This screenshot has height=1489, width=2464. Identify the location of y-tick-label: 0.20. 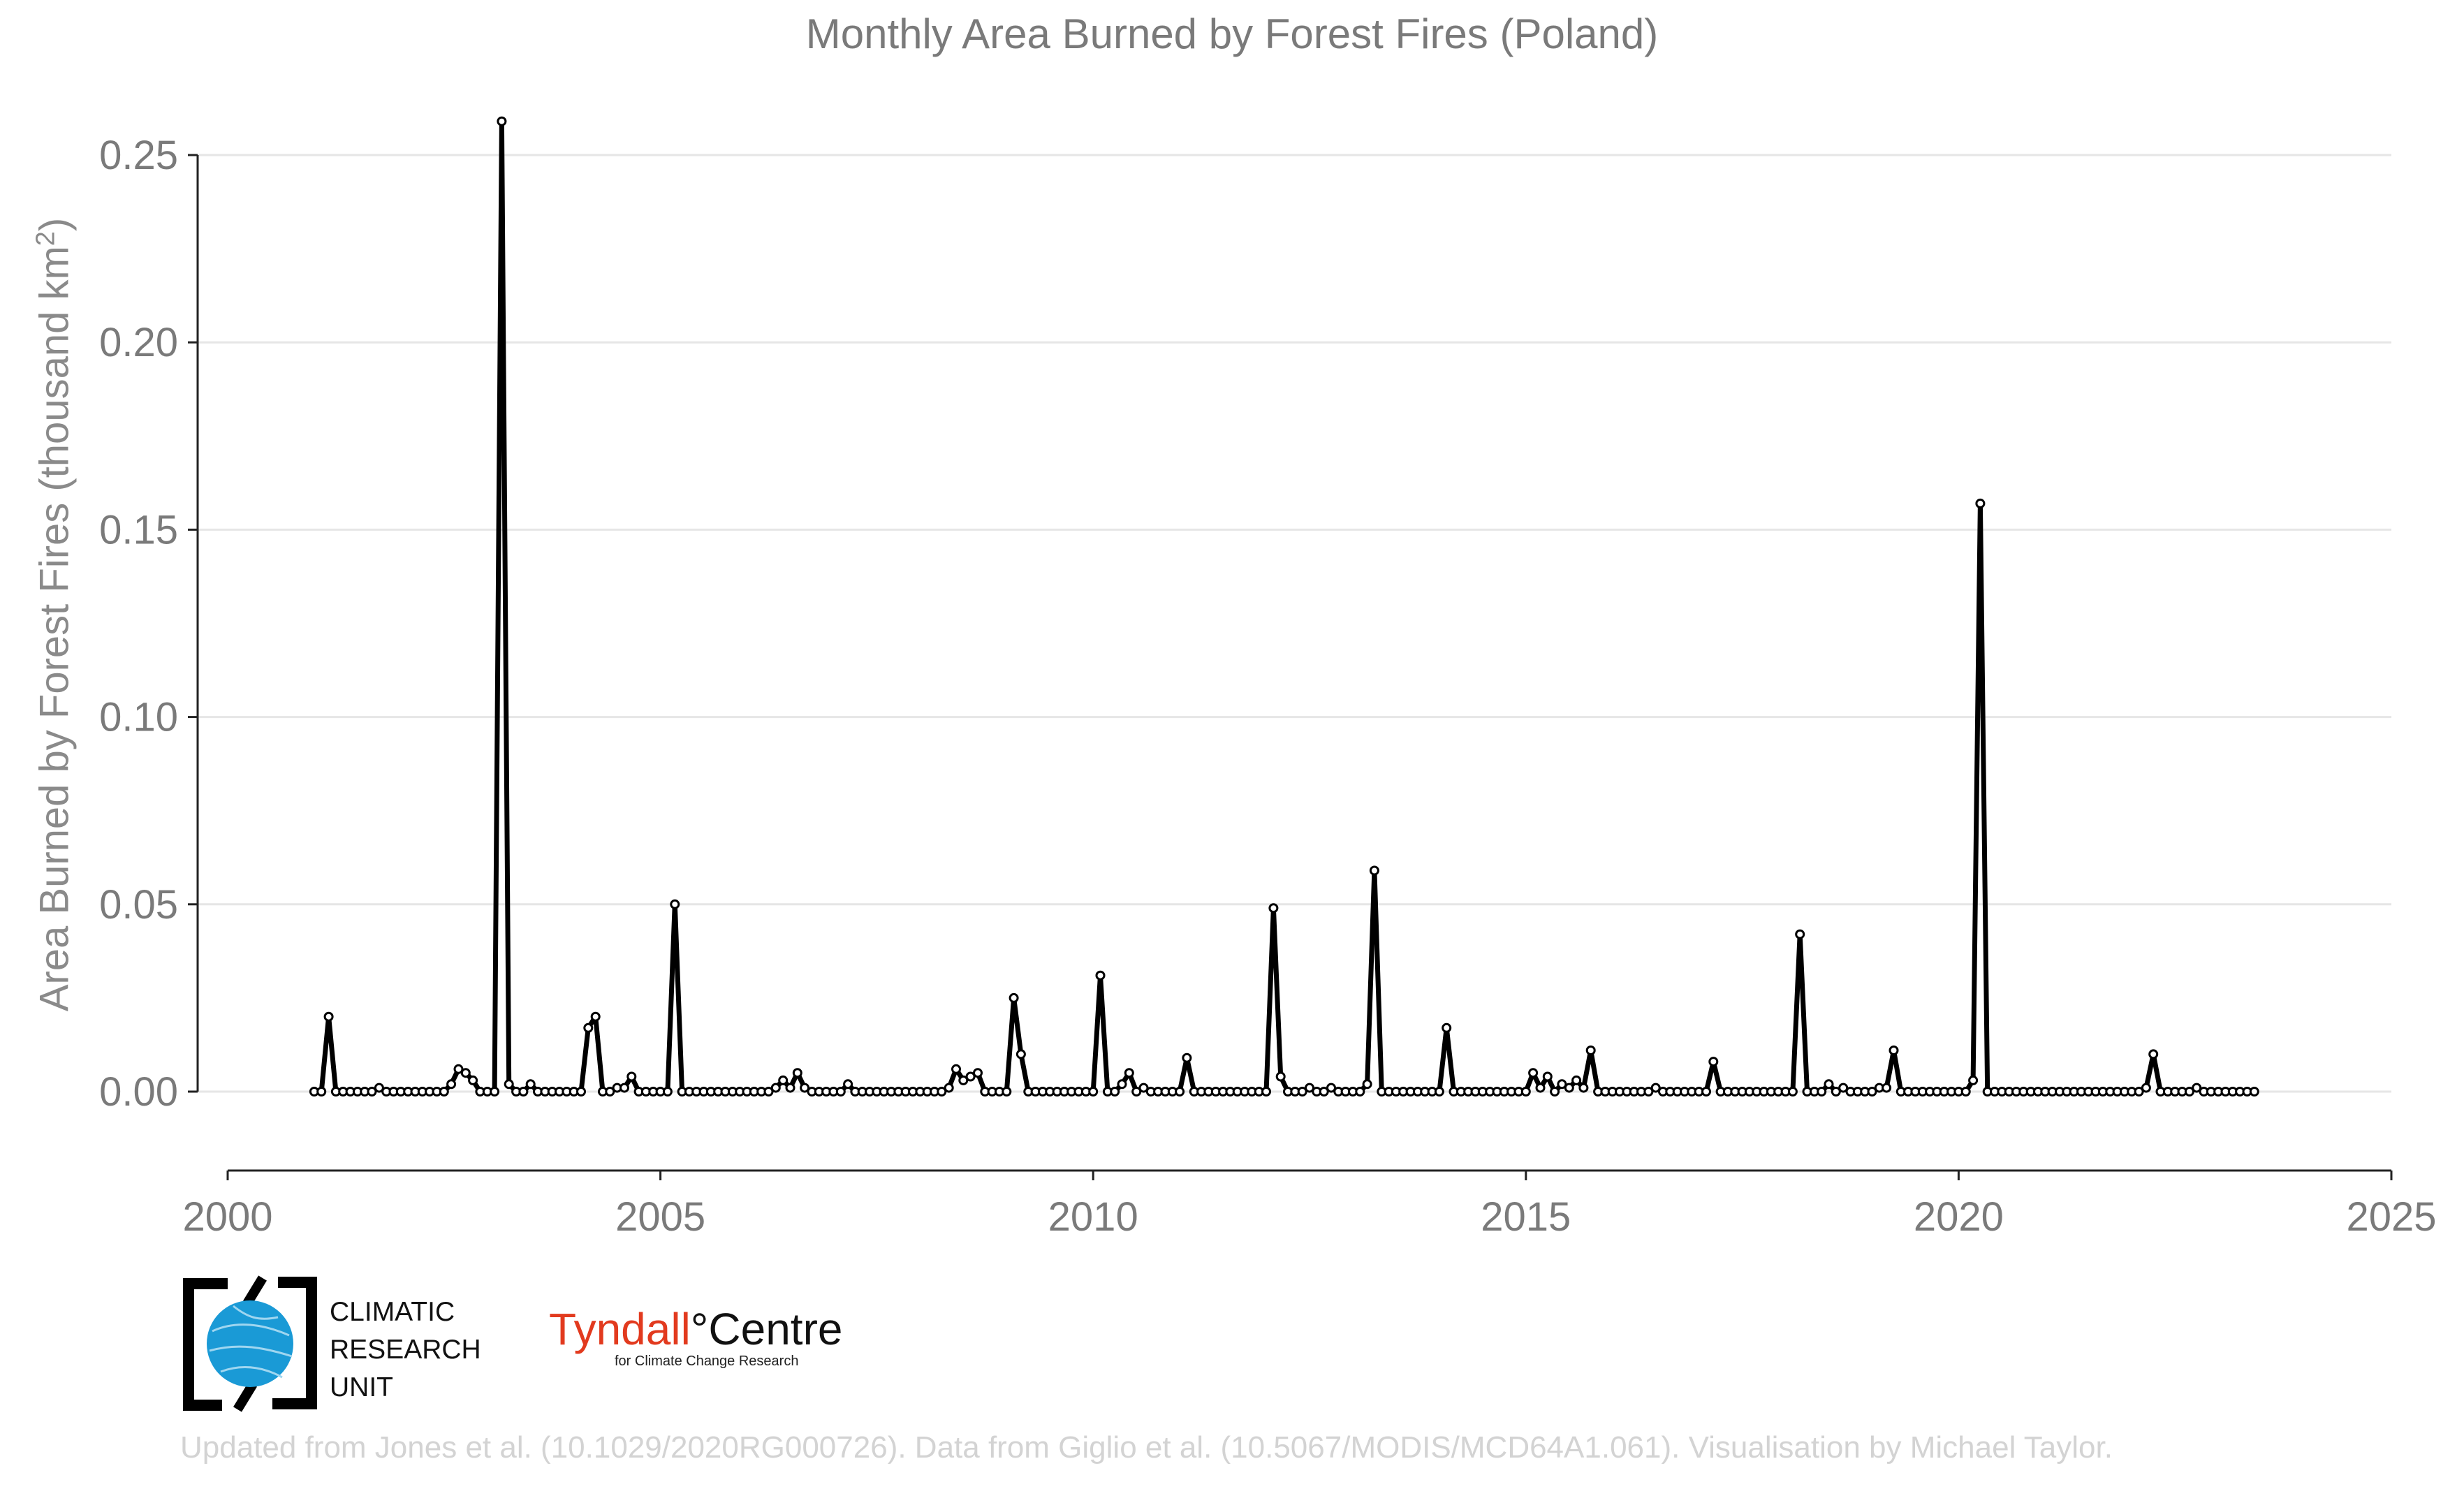
(138, 342).